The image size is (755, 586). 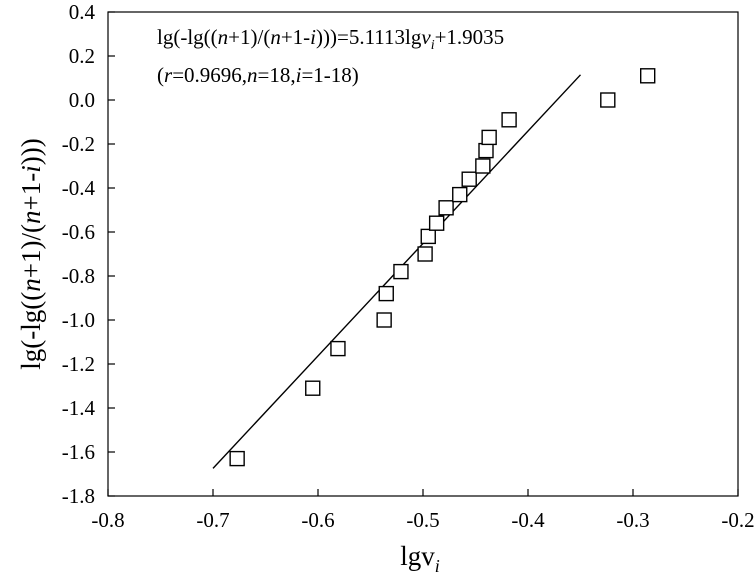 I want to click on x-tick-label: -0.2, so click(x=737, y=520).